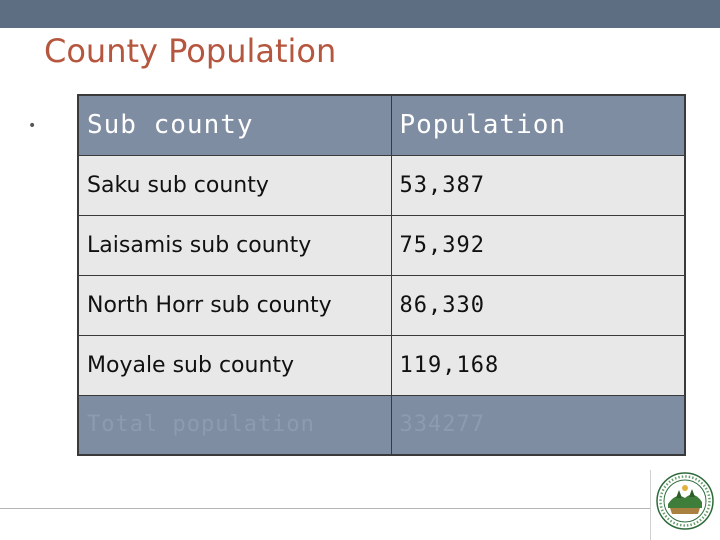  I want to click on header-population: Population, so click(538, 125).